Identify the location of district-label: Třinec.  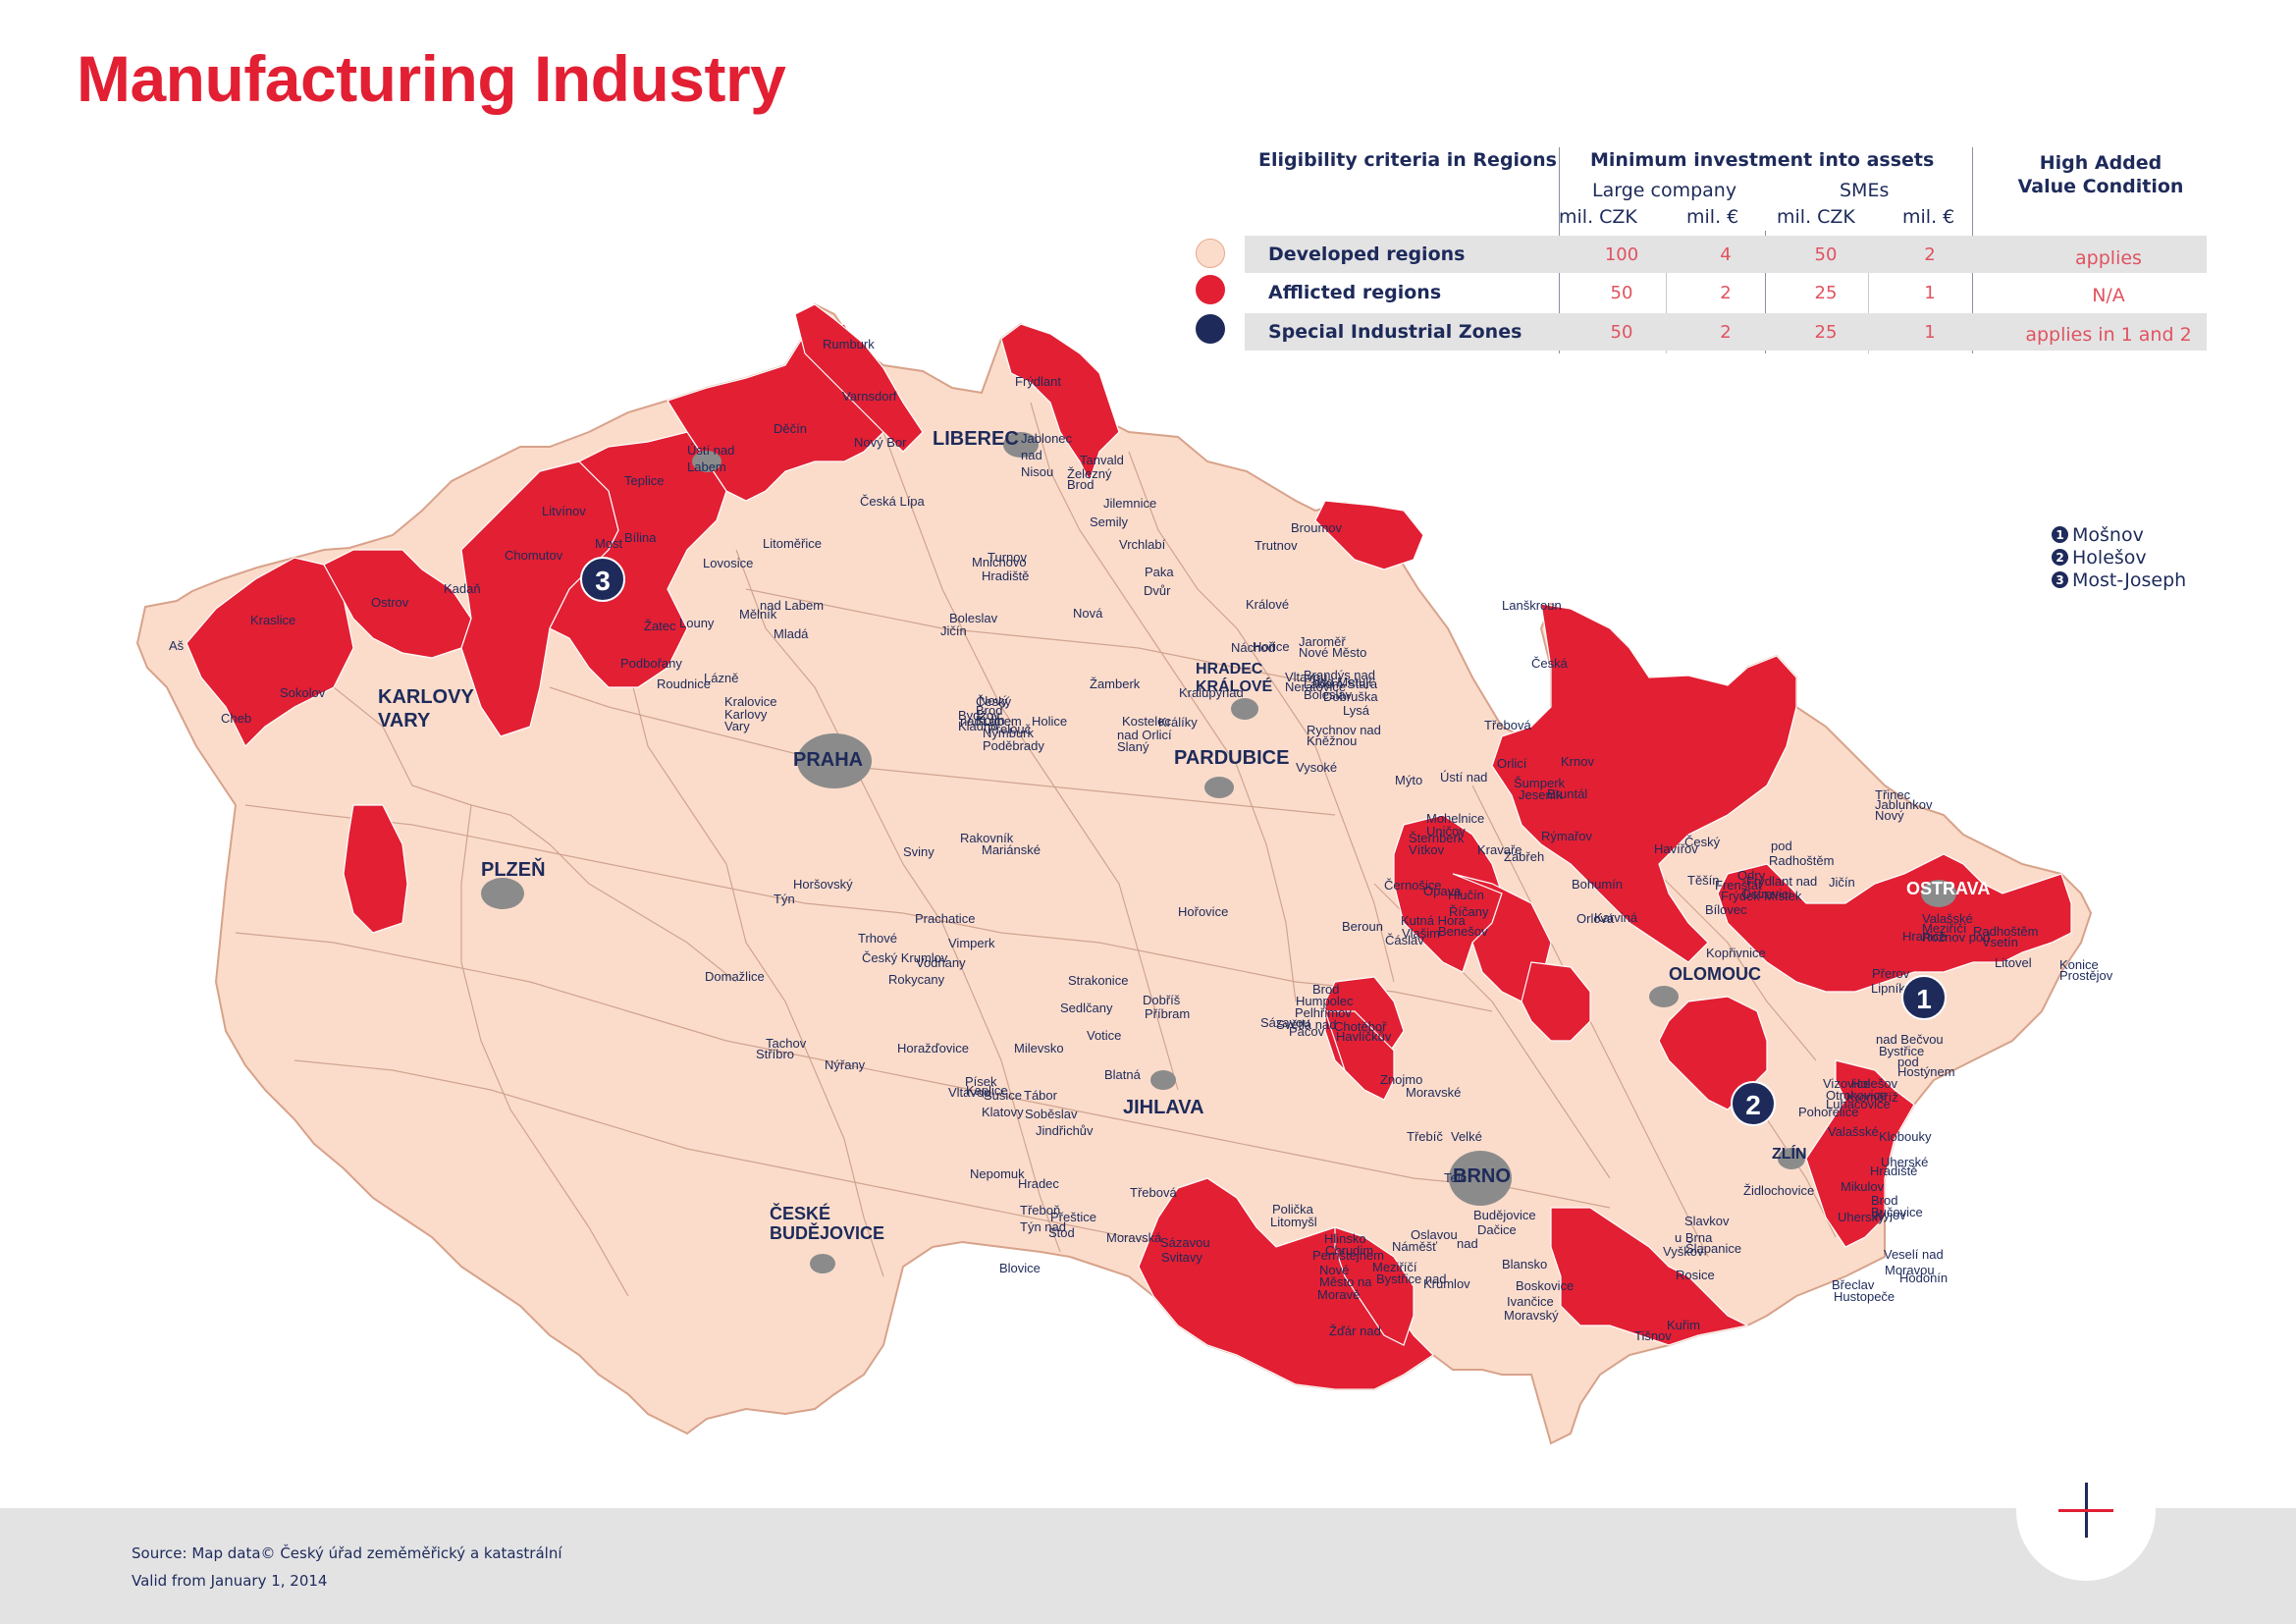
(1893, 794).